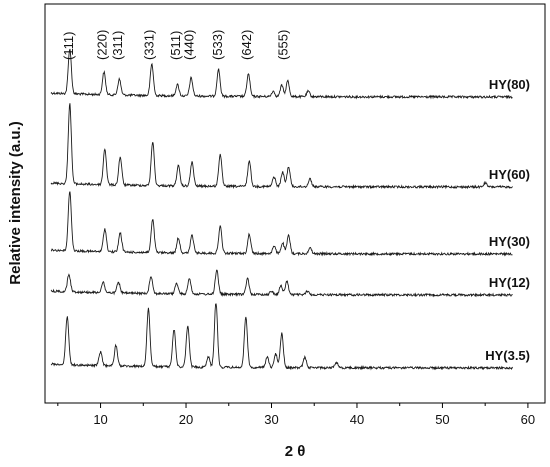  Describe the element at coordinates (507, 355) in the screenshot. I see `series-label: HY(3.5)` at that location.